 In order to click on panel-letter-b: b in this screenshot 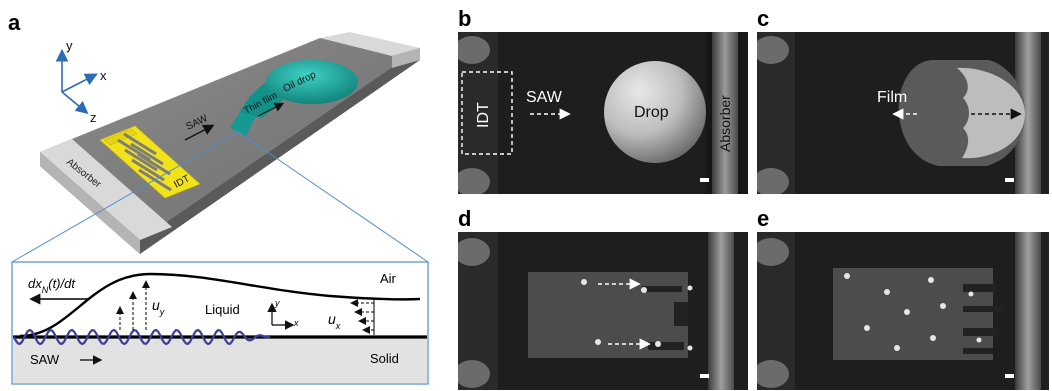, I will do `click(465, 18)`.